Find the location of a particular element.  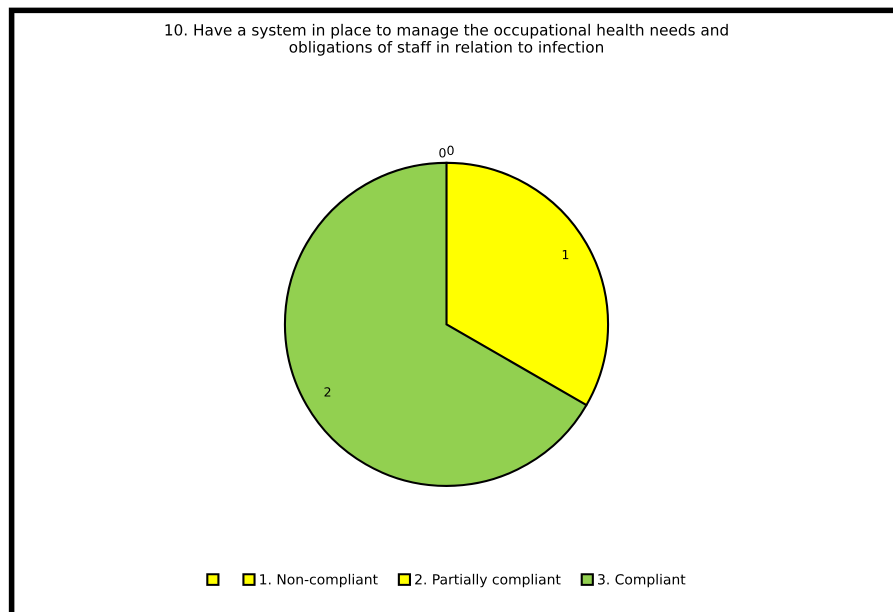

data-label: 1 is located at coordinates (565, 255).